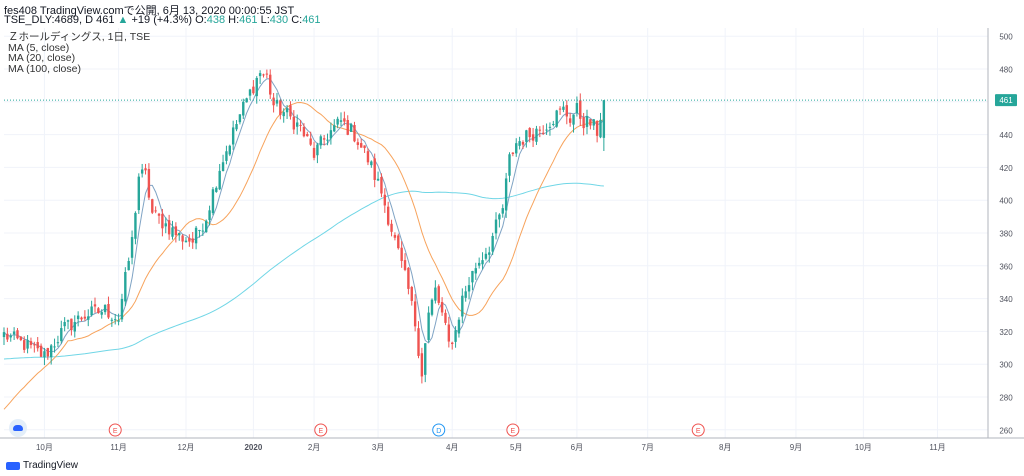 The image size is (1024, 476). I want to click on tradingview-logo-icon, so click(13, 465).